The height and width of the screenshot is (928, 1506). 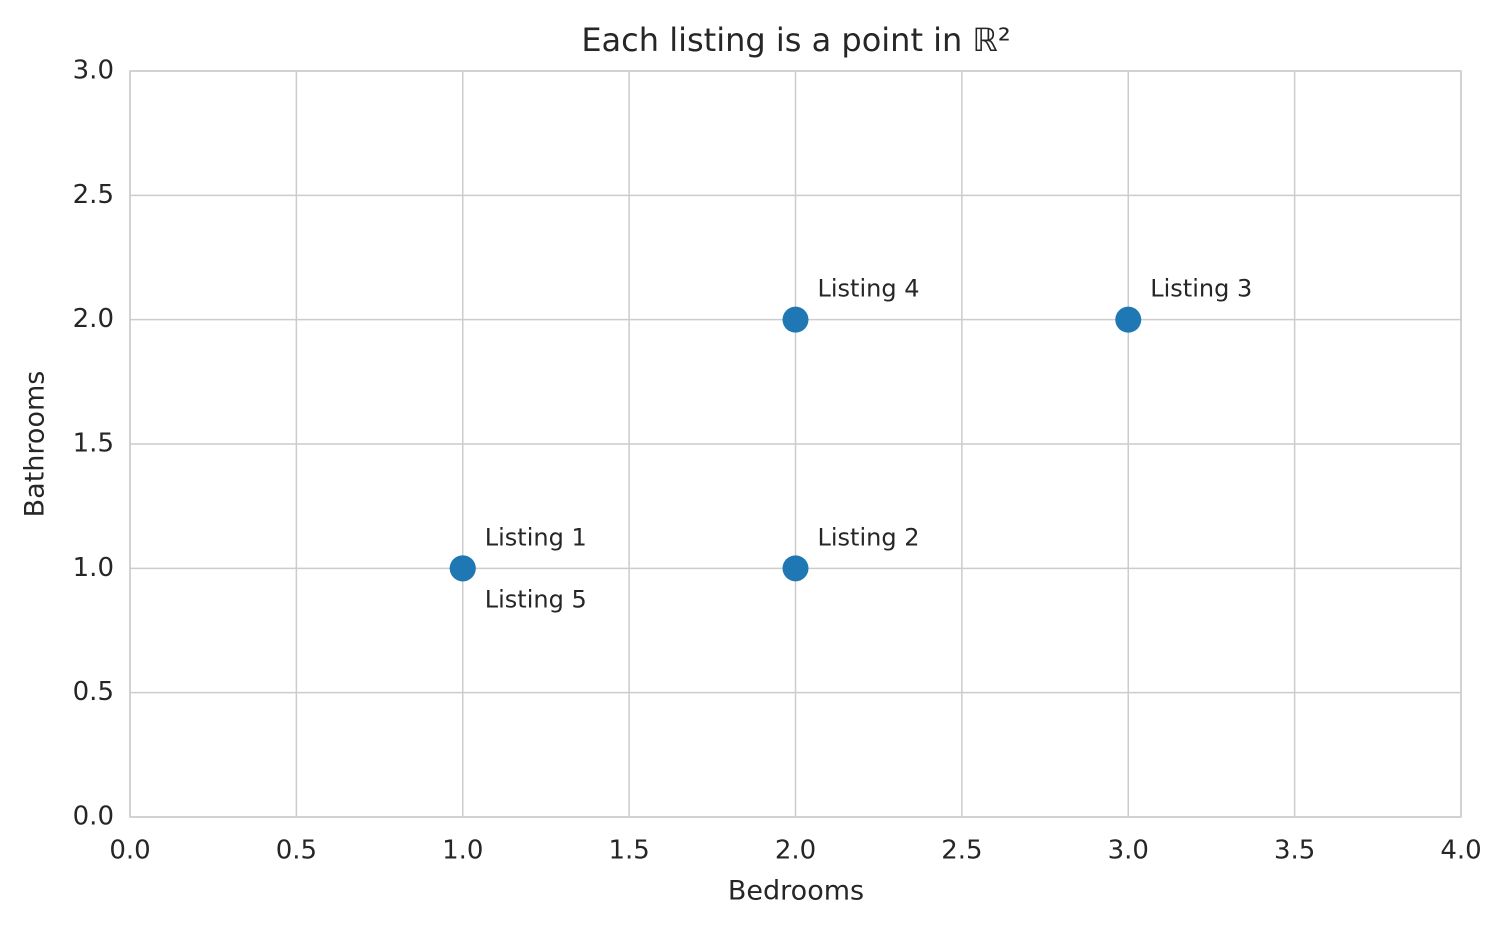 I want to click on y-tick-label: 0.5, so click(x=93, y=692).